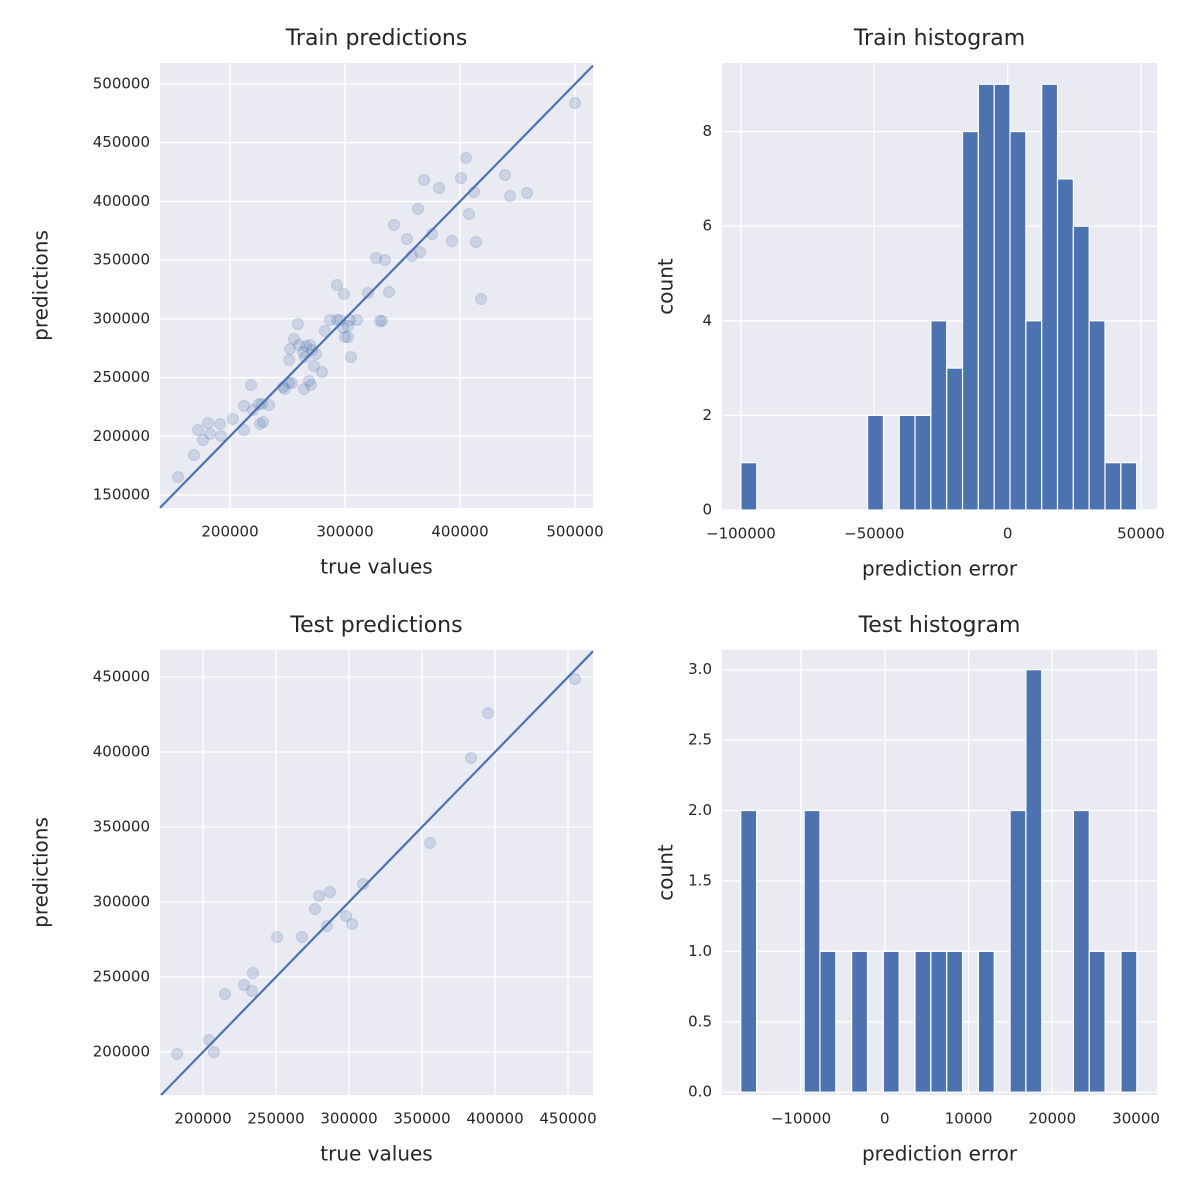 This screenshot has width=1200, height=1200. What do you see at coordinates (874, 534) in the screenshot?
I see `x-tick-label: −50000` at bounding box center [874, 534].